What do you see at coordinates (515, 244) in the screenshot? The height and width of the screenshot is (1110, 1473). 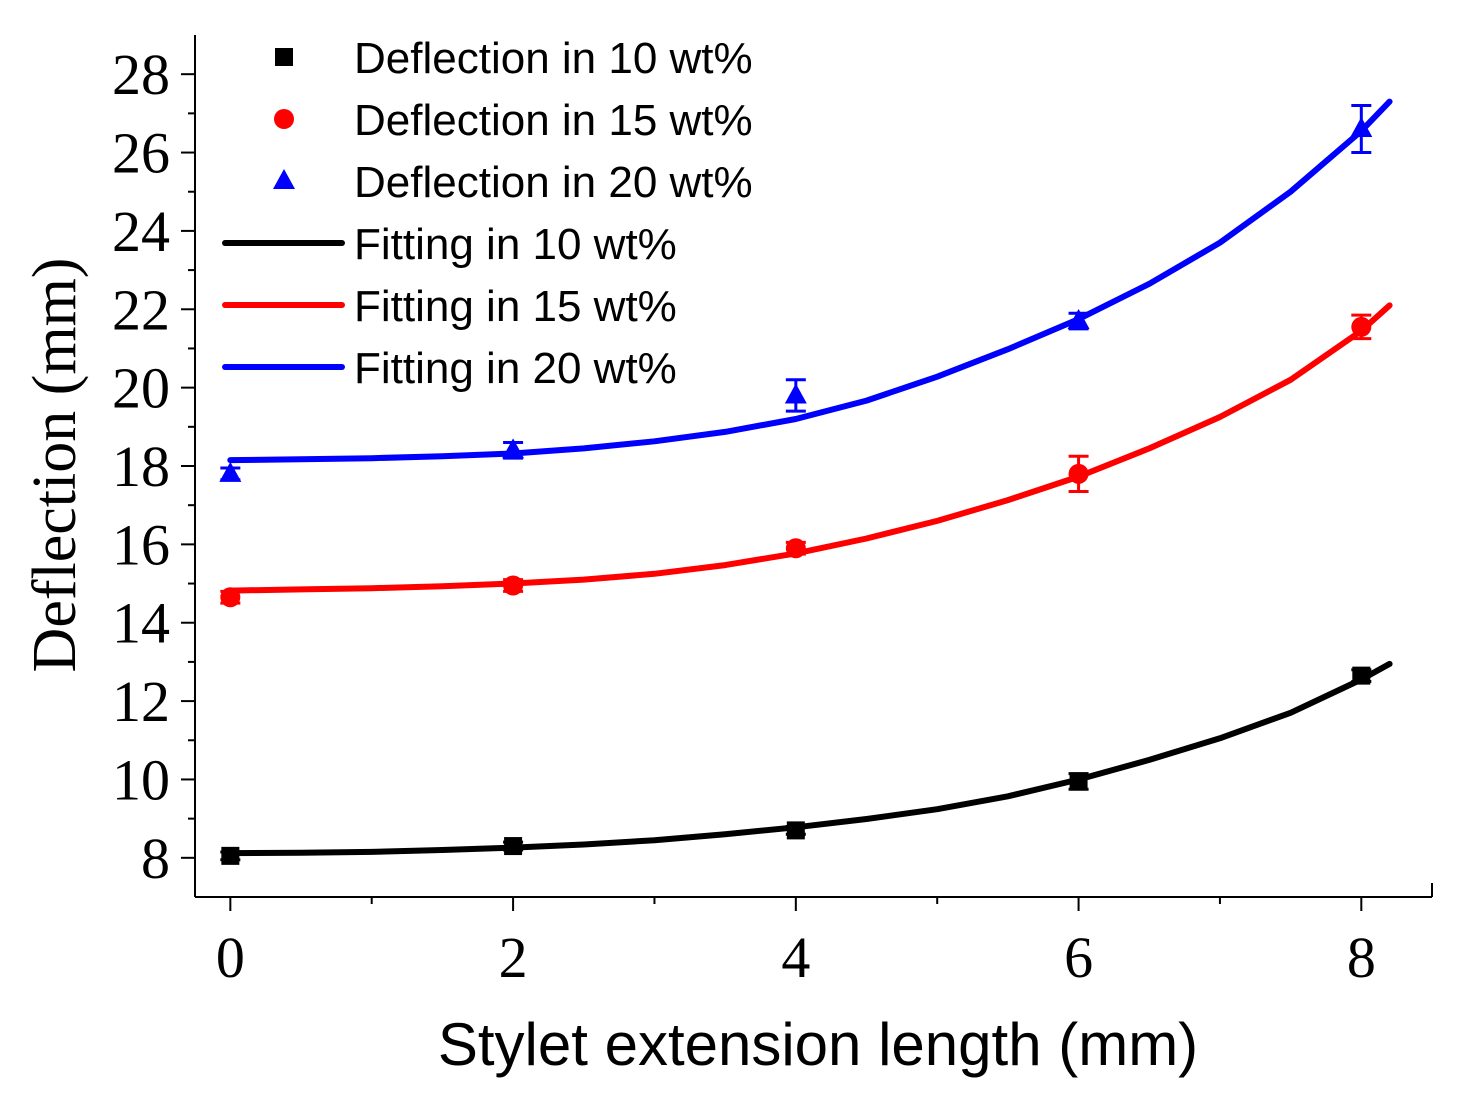 I see `legend-label: Fitting in 10 wt%` at bounding box center [515, 244].